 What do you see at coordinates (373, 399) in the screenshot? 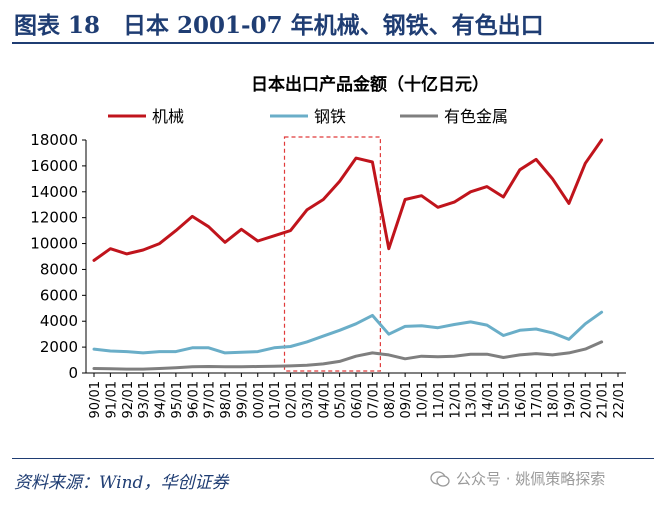
I see `x-tick-label: 07/01` at bounding box center [373, 399].